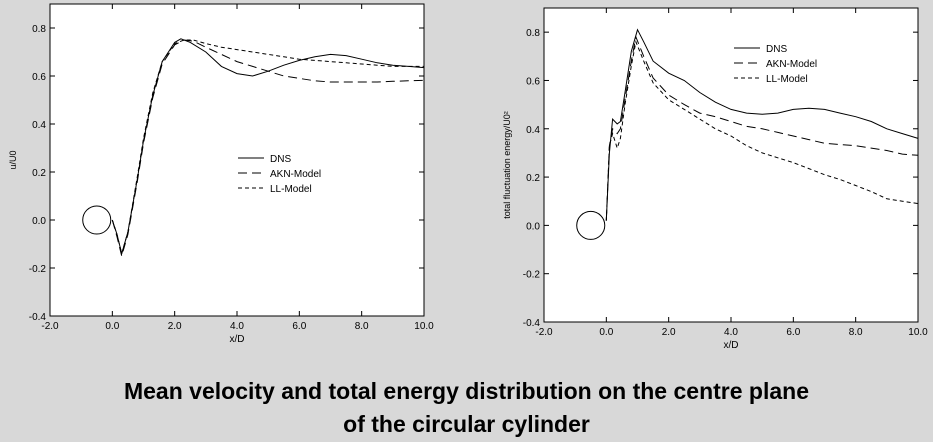 The height and width of the screenshot is (442, 933). Describe the element at coordinates (793, 332) in the screenshot. I see `chart2-x-tick-label: 6.0` at that location.